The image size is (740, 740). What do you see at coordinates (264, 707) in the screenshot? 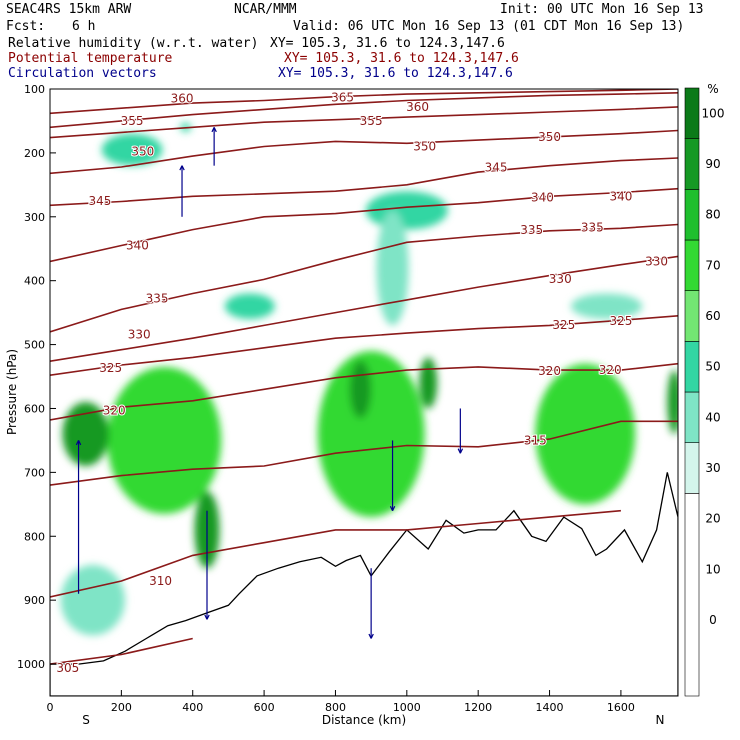
I see `x-tick-label: 600` at bounding box center [264, 707].